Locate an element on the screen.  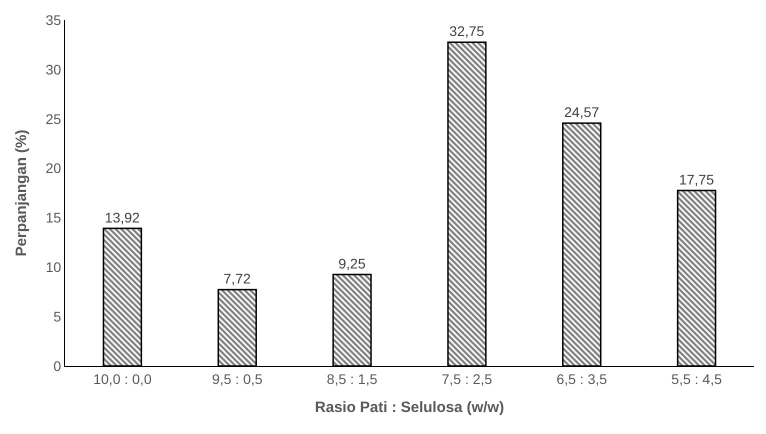
data-label: 7,72 is located at coordinates (237, 278).